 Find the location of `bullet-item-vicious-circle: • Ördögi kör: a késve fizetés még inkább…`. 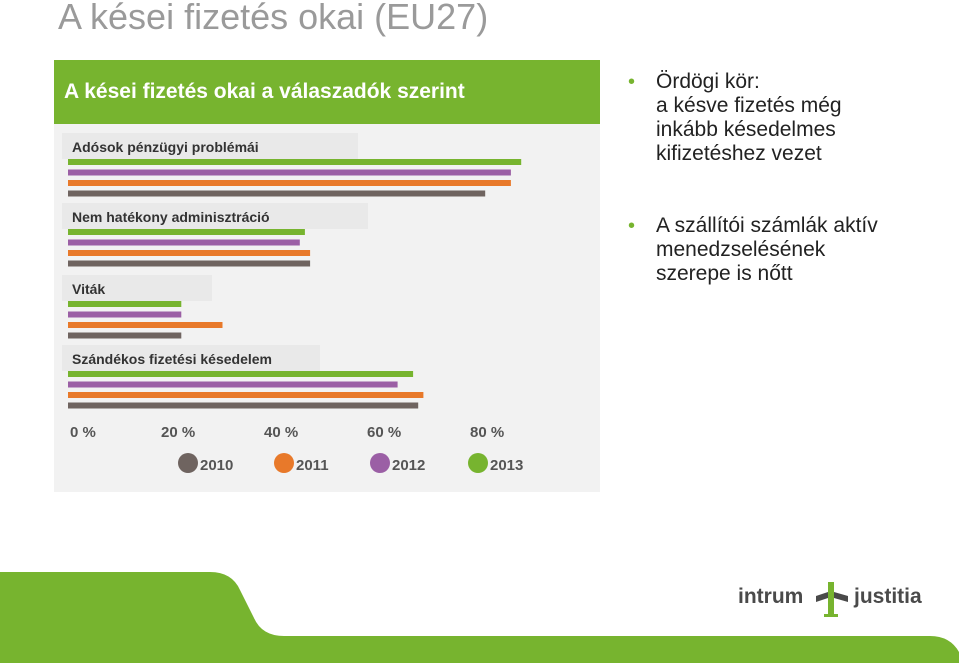

bullet-item-vicious-circle: • Ördögi kör: a késve fizetés még inkább… is located at coordinates (788, 118).